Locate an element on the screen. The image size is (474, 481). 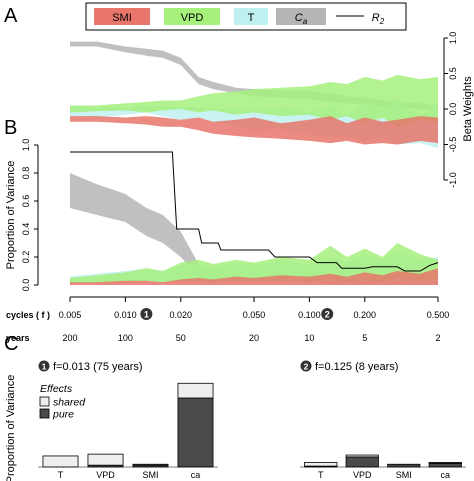
panel-a-y-tick-label: 0.0 is located at coordinates (453, 109).